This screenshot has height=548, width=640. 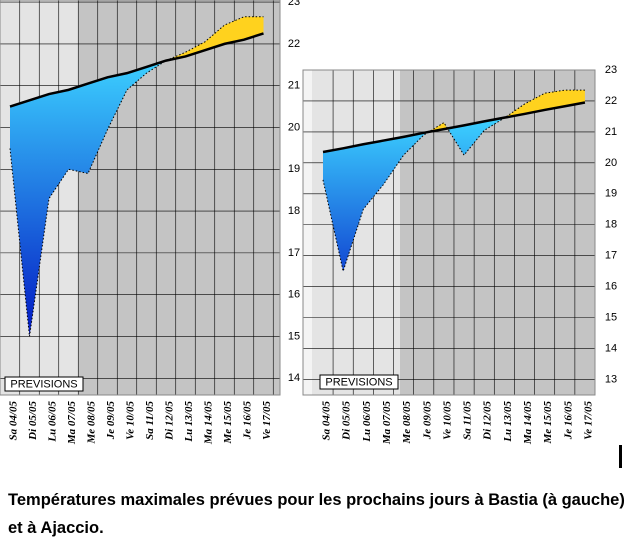 What do you see at coordinates (620, 456) in the screenshot?
I see `marker-bar` at bounding box center [620, 456].